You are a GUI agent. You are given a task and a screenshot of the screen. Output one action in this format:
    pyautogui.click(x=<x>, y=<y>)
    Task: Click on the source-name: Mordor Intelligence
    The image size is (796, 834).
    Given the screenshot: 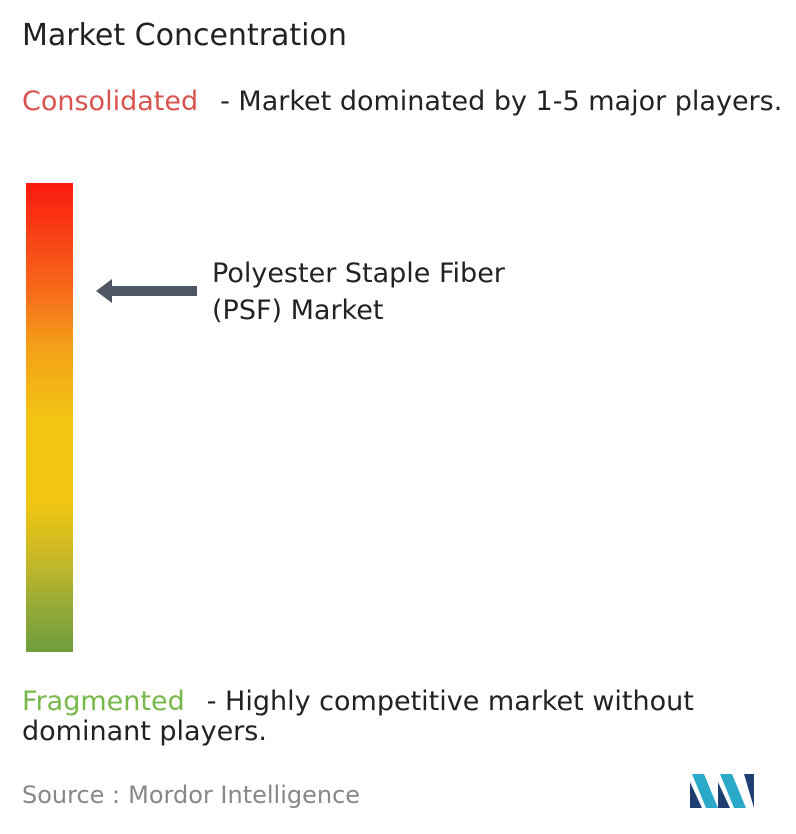 What is the action you would take?
    pyautogui.click(x=244, y=795)
    